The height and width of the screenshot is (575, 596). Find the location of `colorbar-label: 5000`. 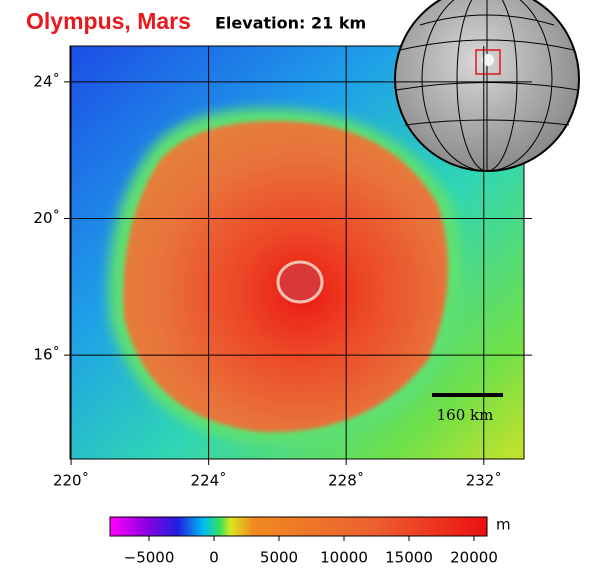

colorbar-label: 5000 is located at coordinates (279, 558).